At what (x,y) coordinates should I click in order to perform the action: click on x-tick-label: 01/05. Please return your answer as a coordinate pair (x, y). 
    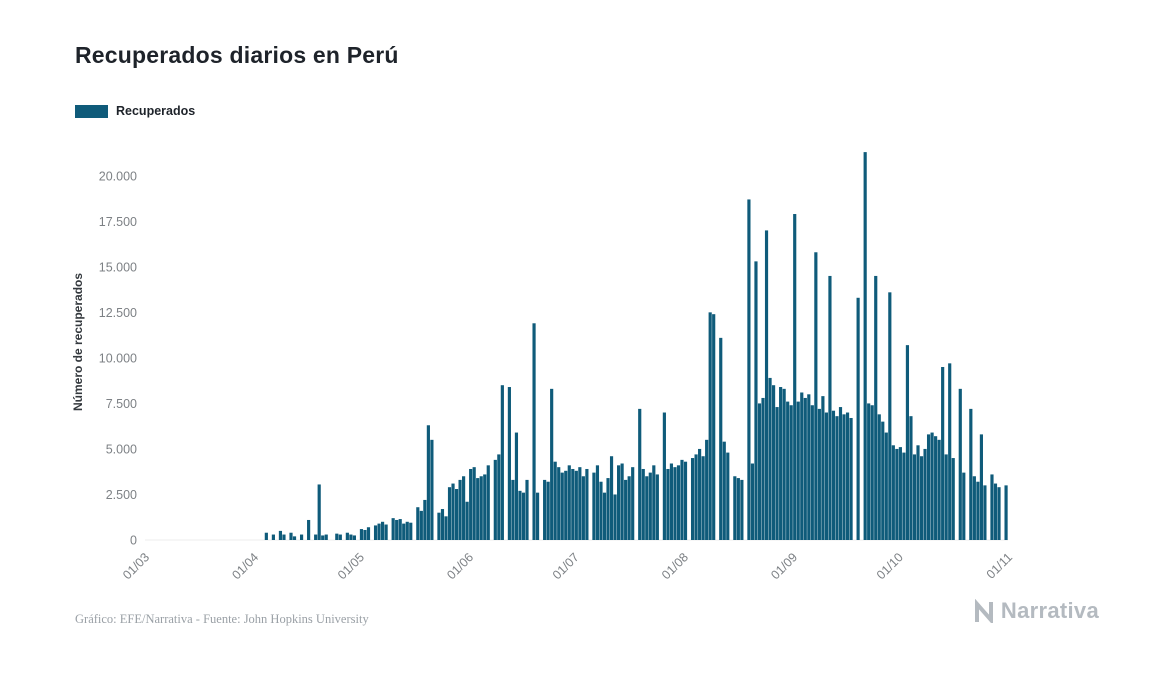
    Looking at the image, I should click on (351, 566).